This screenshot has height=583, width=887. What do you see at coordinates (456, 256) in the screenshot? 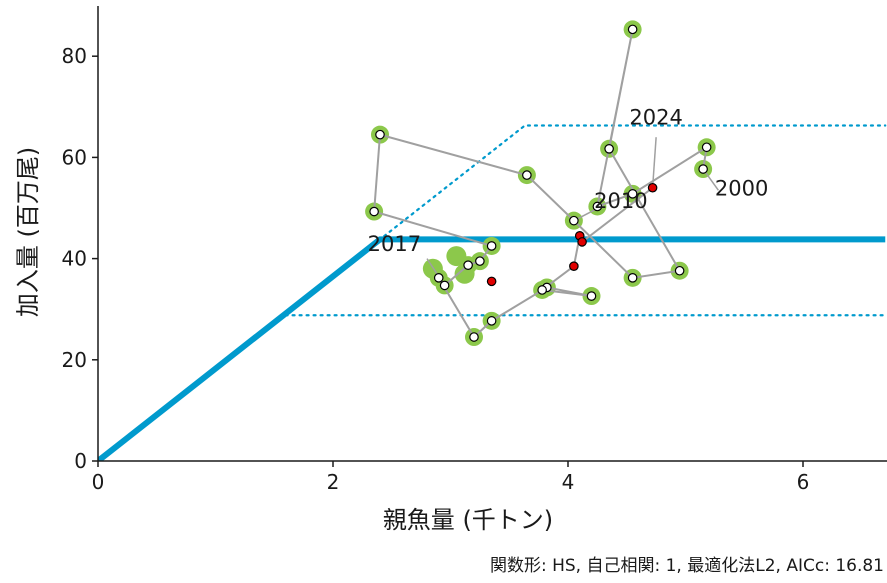
I see `point-ring-filled` at bounding box center [456, 256].